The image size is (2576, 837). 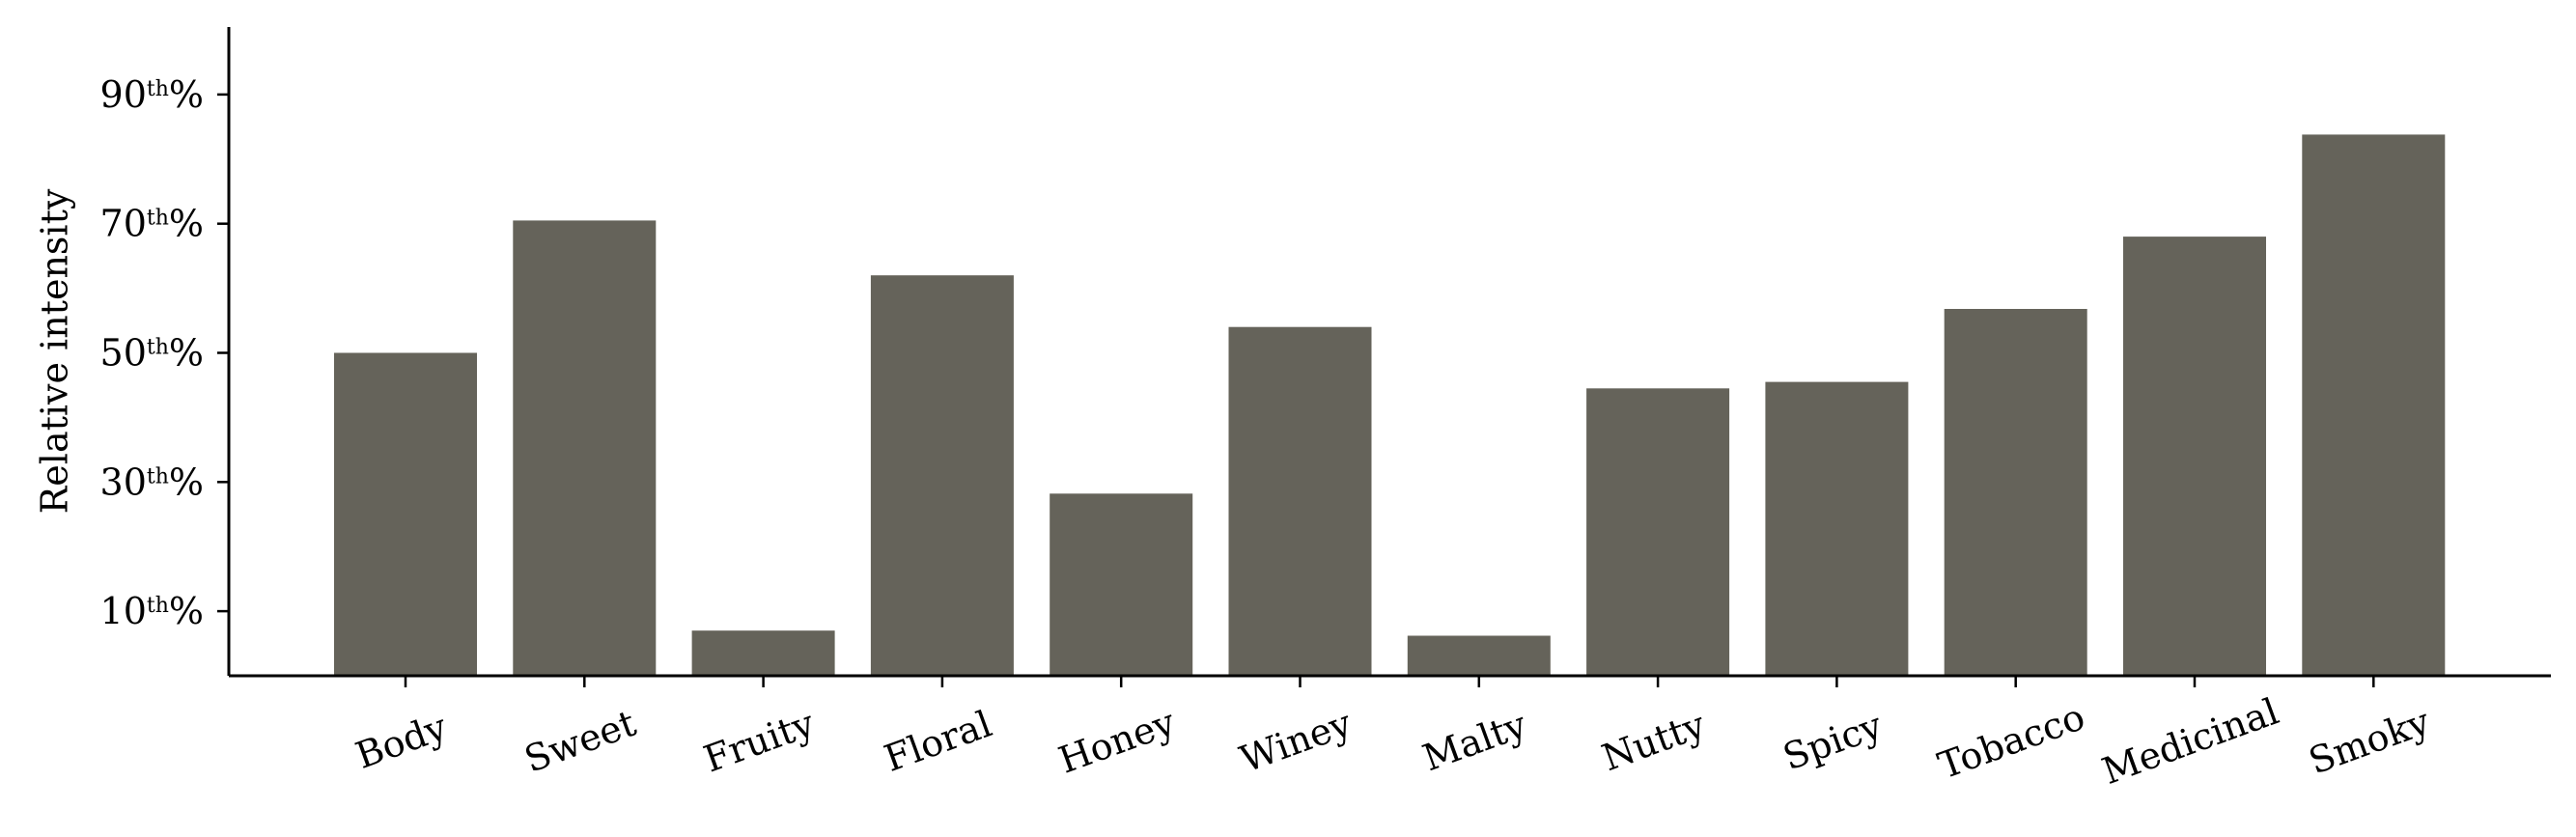 What do you see at coordinates (2016, 492) in the screenshot?
I see `bar-tobacco` at bounding box center [2016, 492].